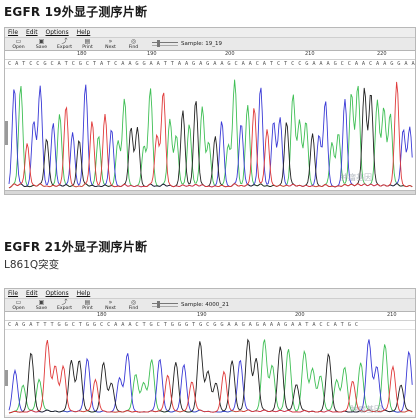 Image resolution: width=420 pixels, height=420 pixels. I want to click on sample-name: Sample: 19_19, so click(201, 44).